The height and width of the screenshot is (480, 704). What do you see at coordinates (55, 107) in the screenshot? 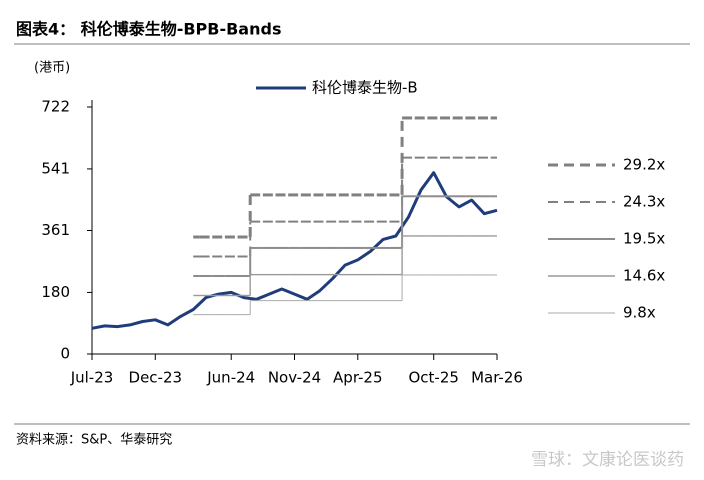
I see `y-tick-label: 722` at bounding box center [55, 107].